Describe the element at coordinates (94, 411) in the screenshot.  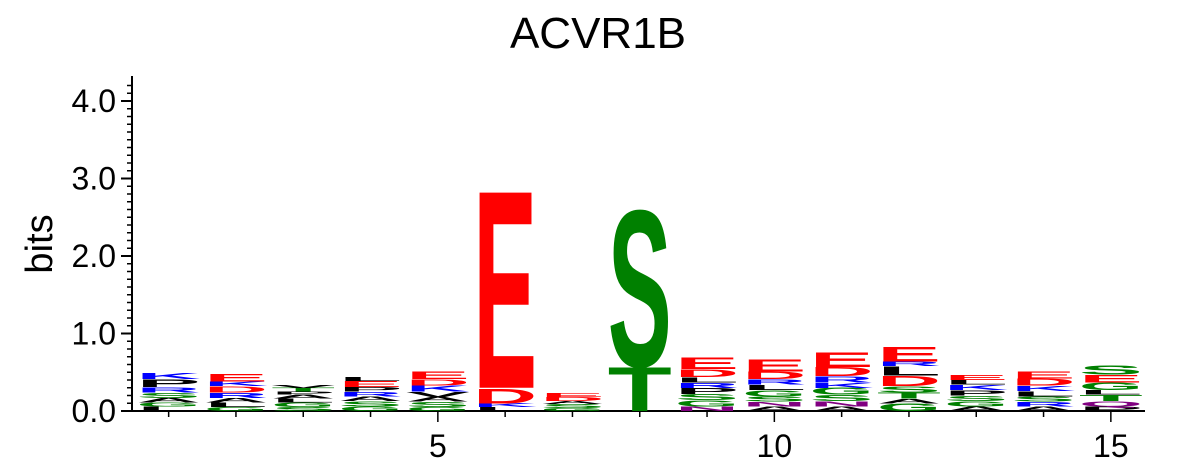
I see `y-tick-label: 0.0` at that location.